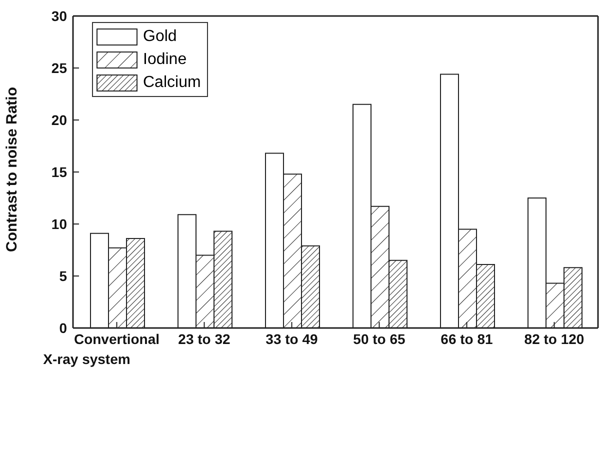 The height and width of the screenshot is (455, 603). I want to click on legend-label: Gold, so click(160, 37).